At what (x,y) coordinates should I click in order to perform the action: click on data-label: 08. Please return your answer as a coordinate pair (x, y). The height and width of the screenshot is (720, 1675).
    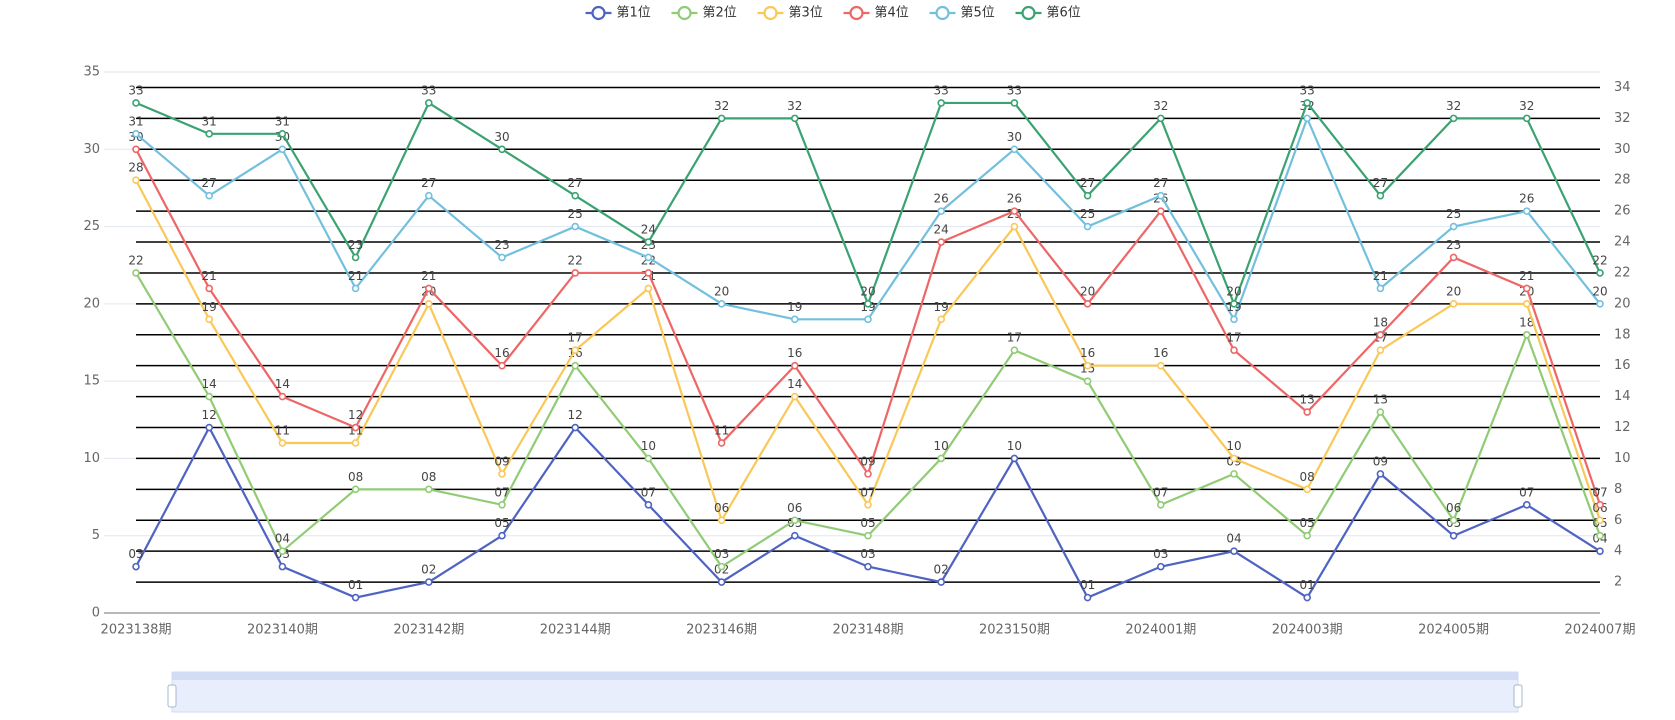
    Looking at the image, I should click on (428, 477).